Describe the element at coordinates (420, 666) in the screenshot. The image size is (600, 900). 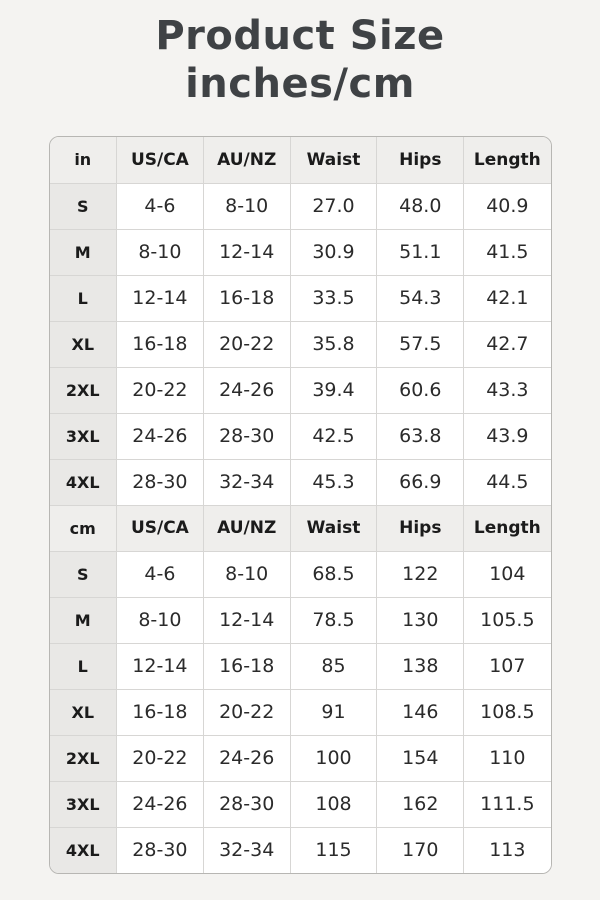
I see `value-hips: 138` at that location.